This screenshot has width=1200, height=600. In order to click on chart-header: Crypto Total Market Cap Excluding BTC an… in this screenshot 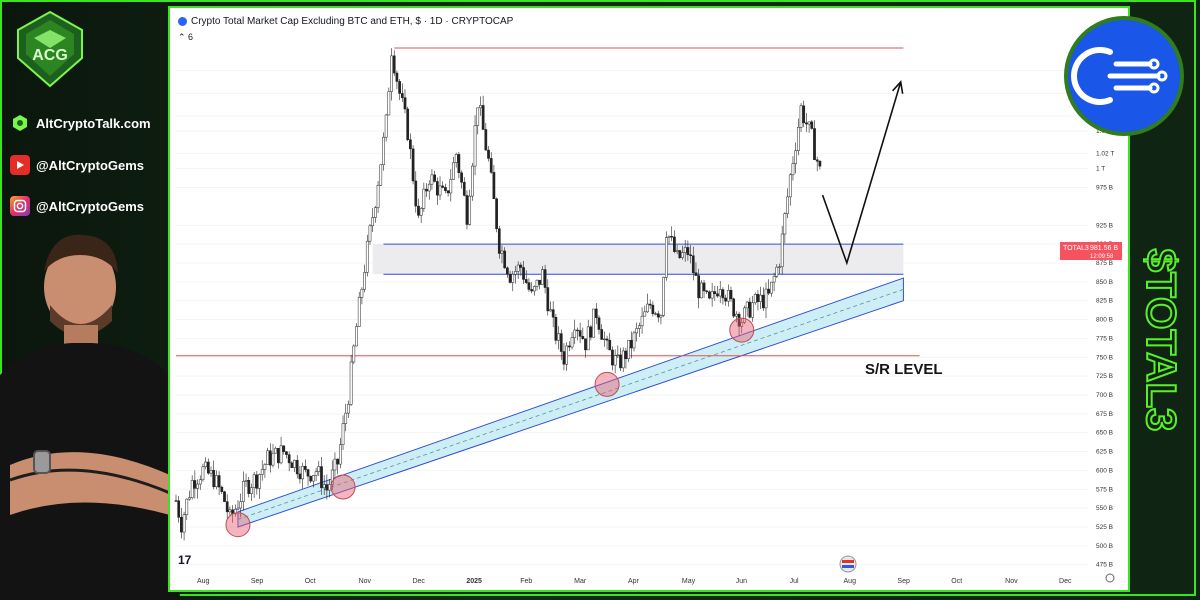, I will do `click(345, 21)`.